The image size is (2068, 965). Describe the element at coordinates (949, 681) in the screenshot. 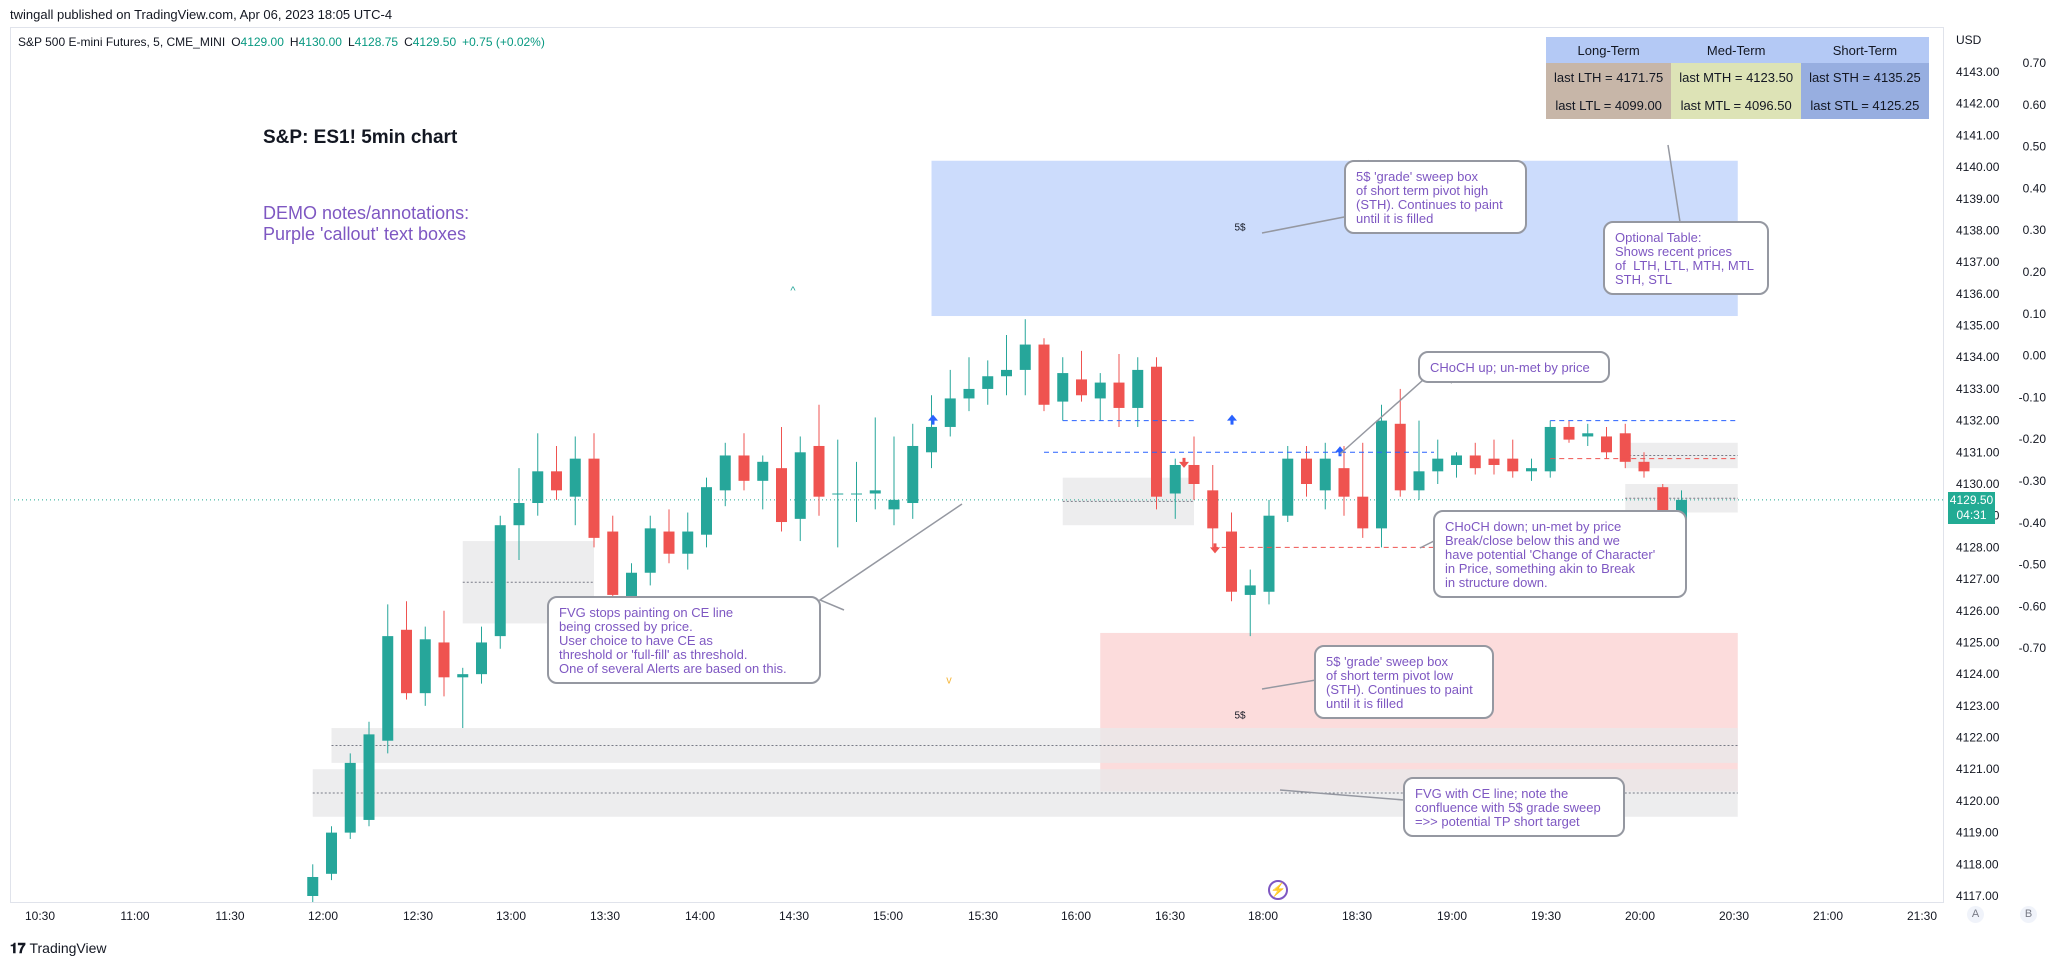

I see `pivot-low-marker: v` at that location.